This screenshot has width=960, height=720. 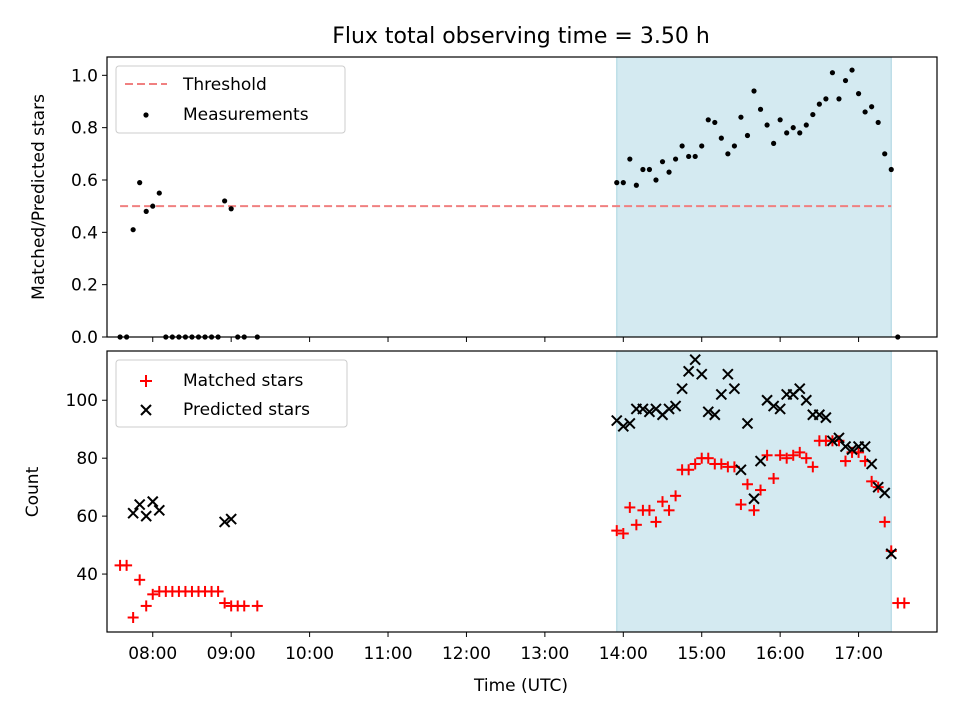 I want to click on legend-predicted-label: Predicted stars, so click(x=246, y=410).